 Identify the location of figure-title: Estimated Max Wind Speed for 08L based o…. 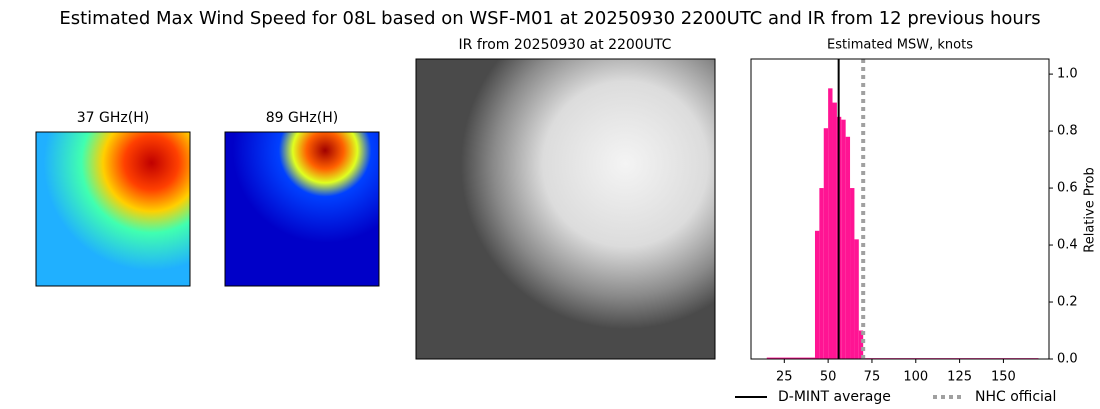
(549, 18).